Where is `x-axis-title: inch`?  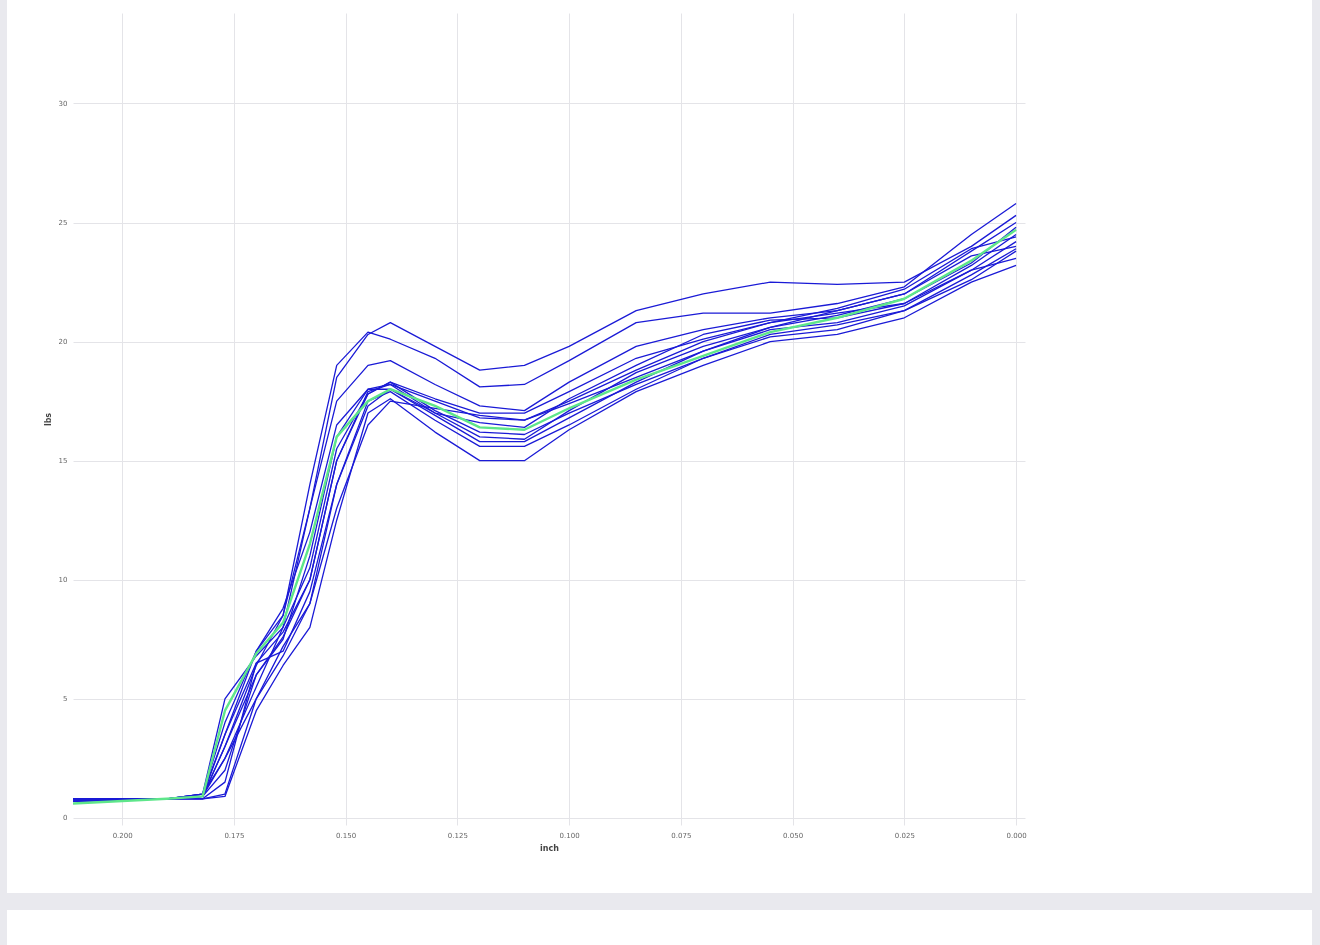
x-axis-title: inch is located at coordinates (550, 848).